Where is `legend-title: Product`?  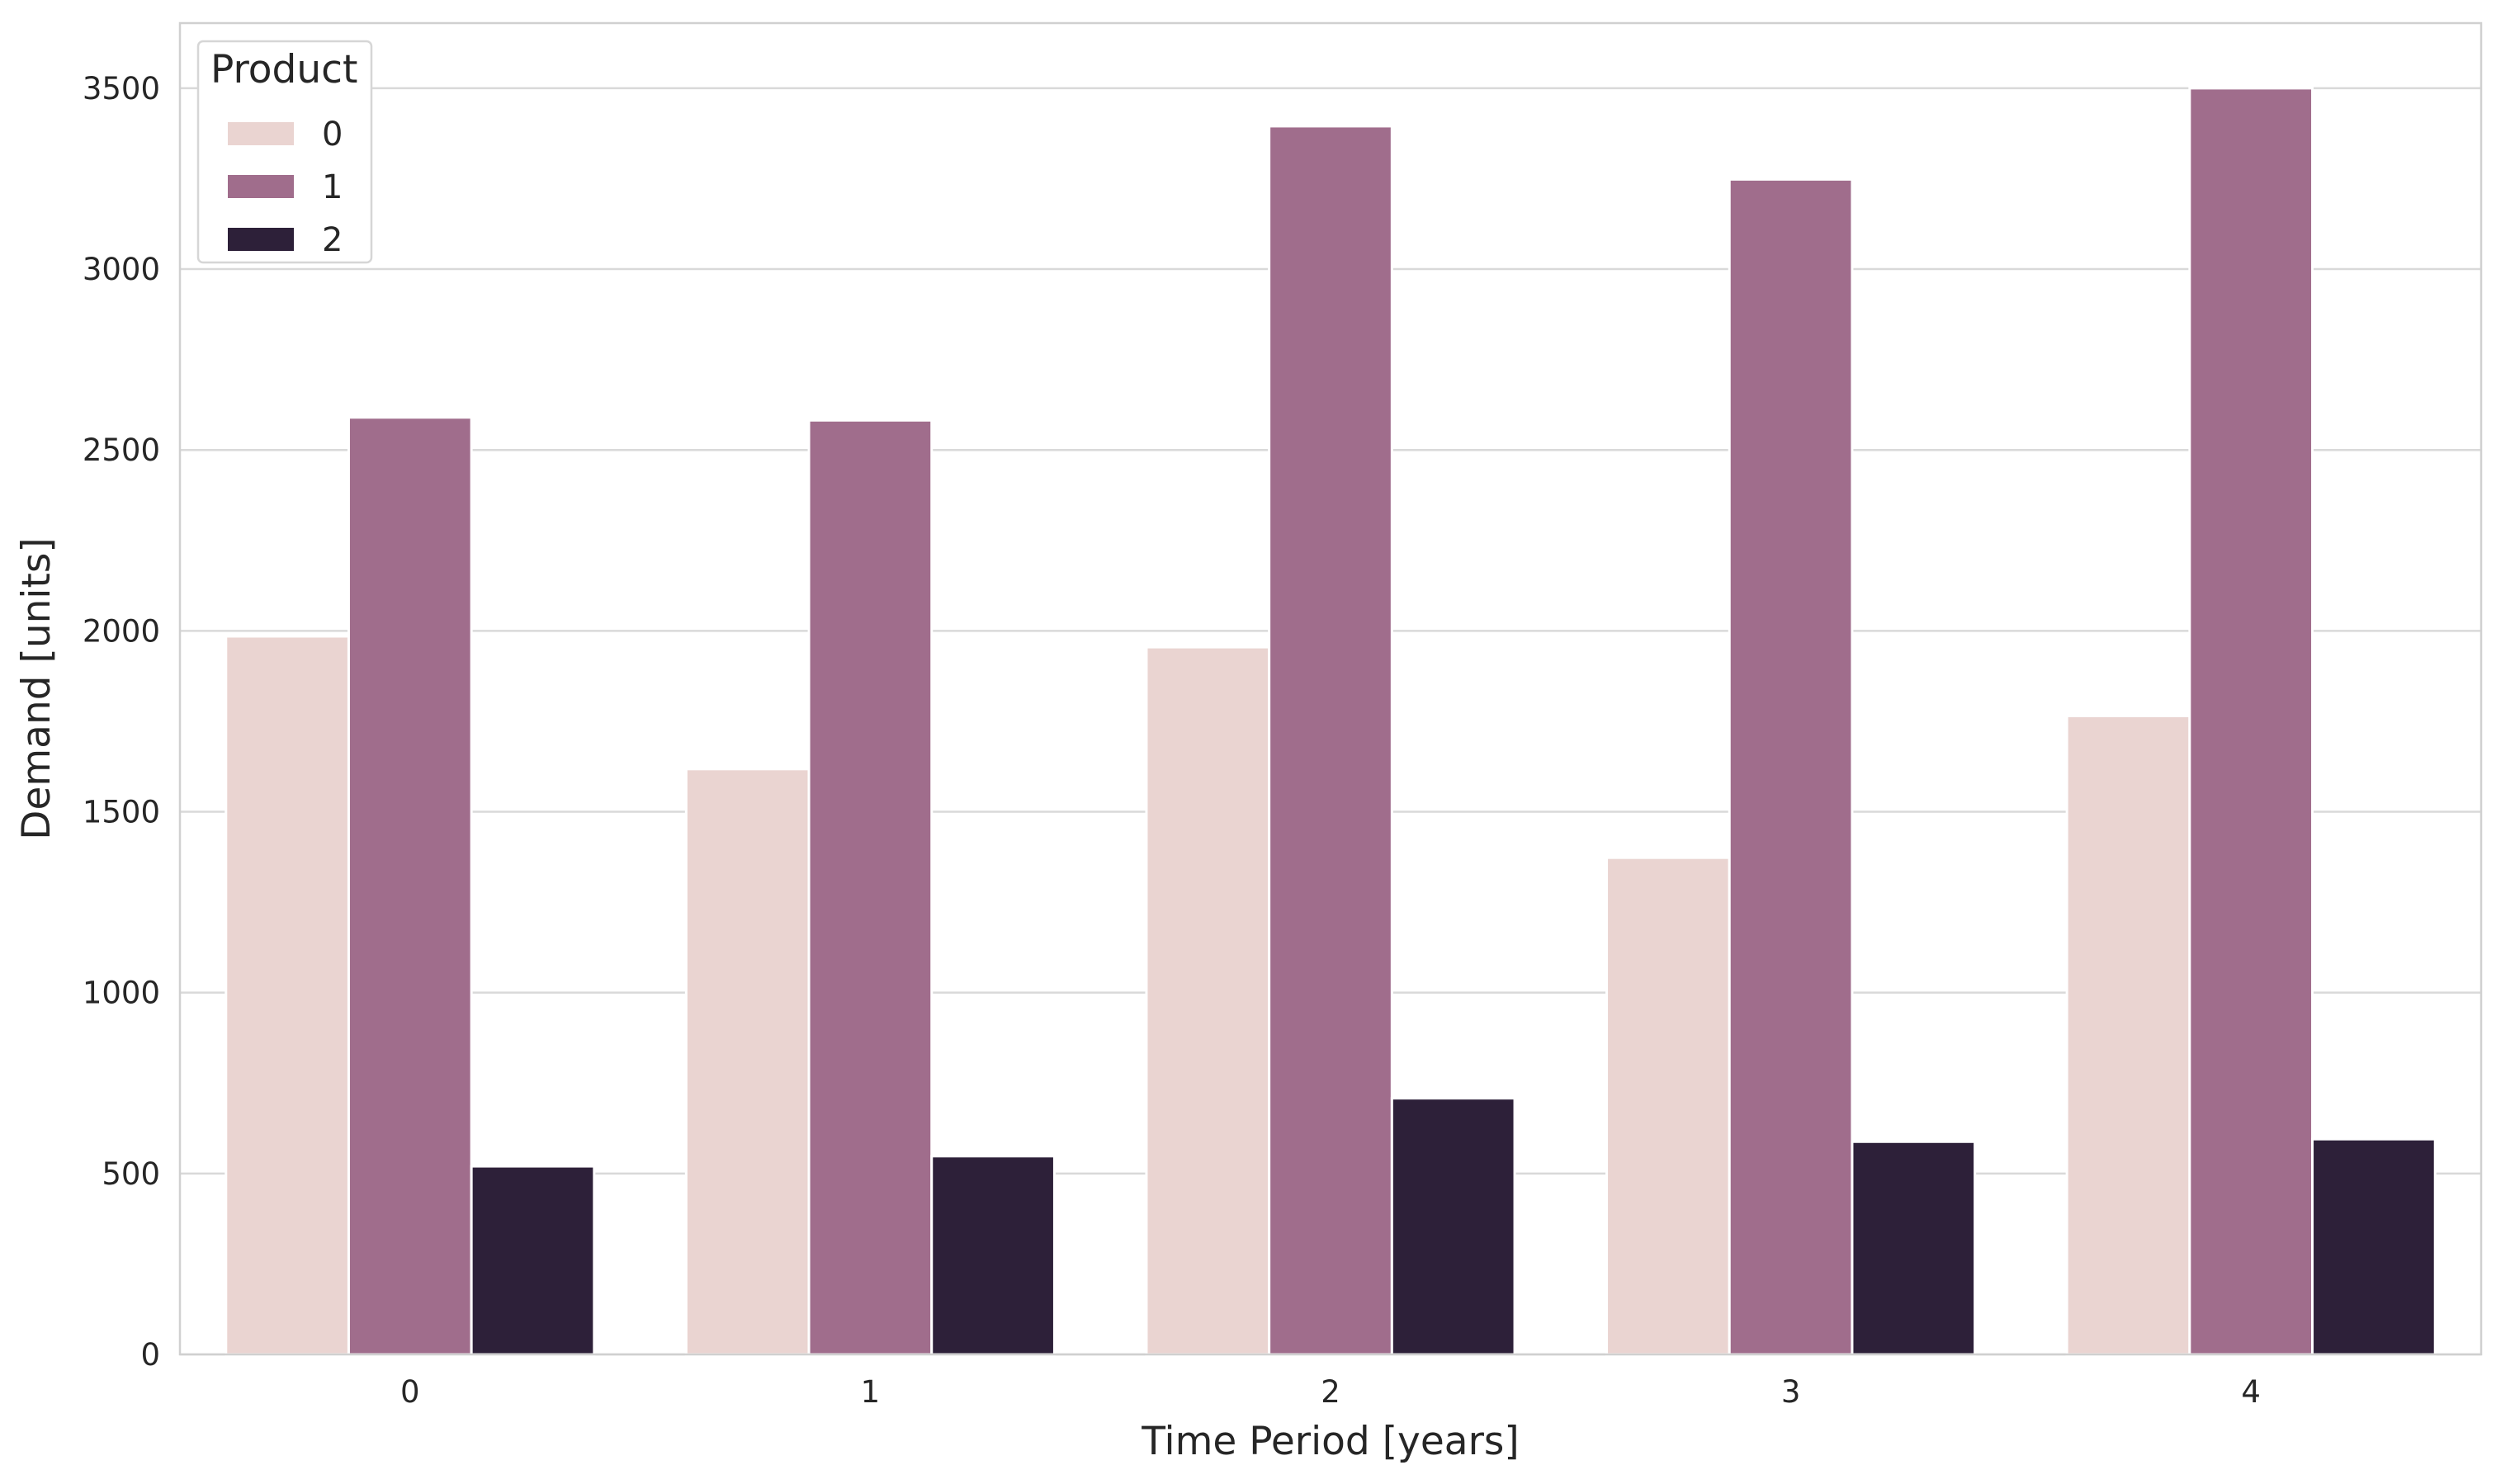 legend-title: Product is located at coordinates (283, 69).